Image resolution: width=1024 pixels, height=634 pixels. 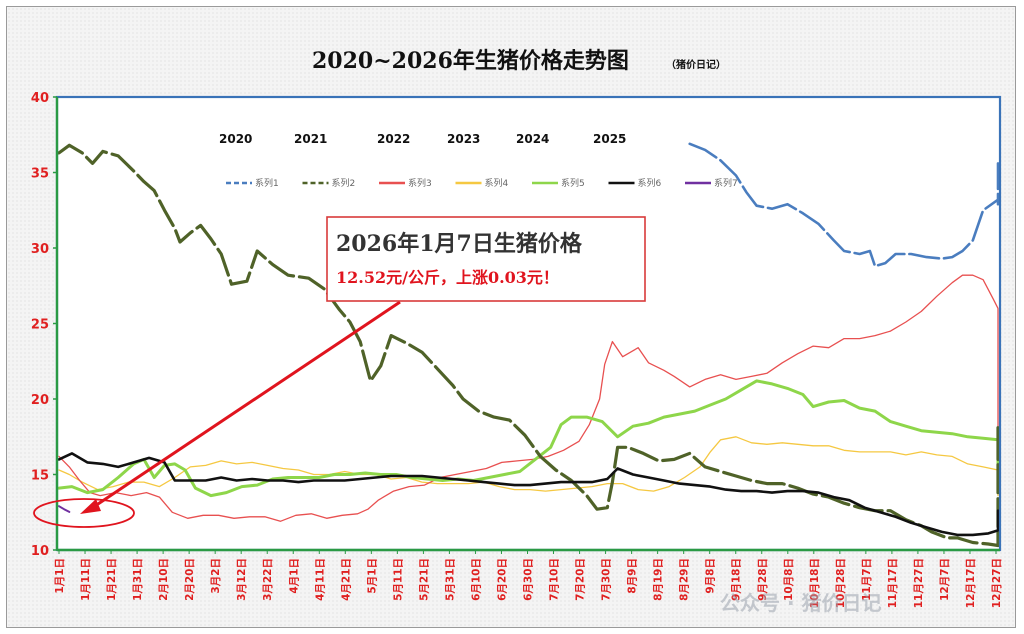 What do you see at coordinates (737, 579) in the screenshot?
I see `x-tick-label: 9月18日` at bounding box center [737, 579].